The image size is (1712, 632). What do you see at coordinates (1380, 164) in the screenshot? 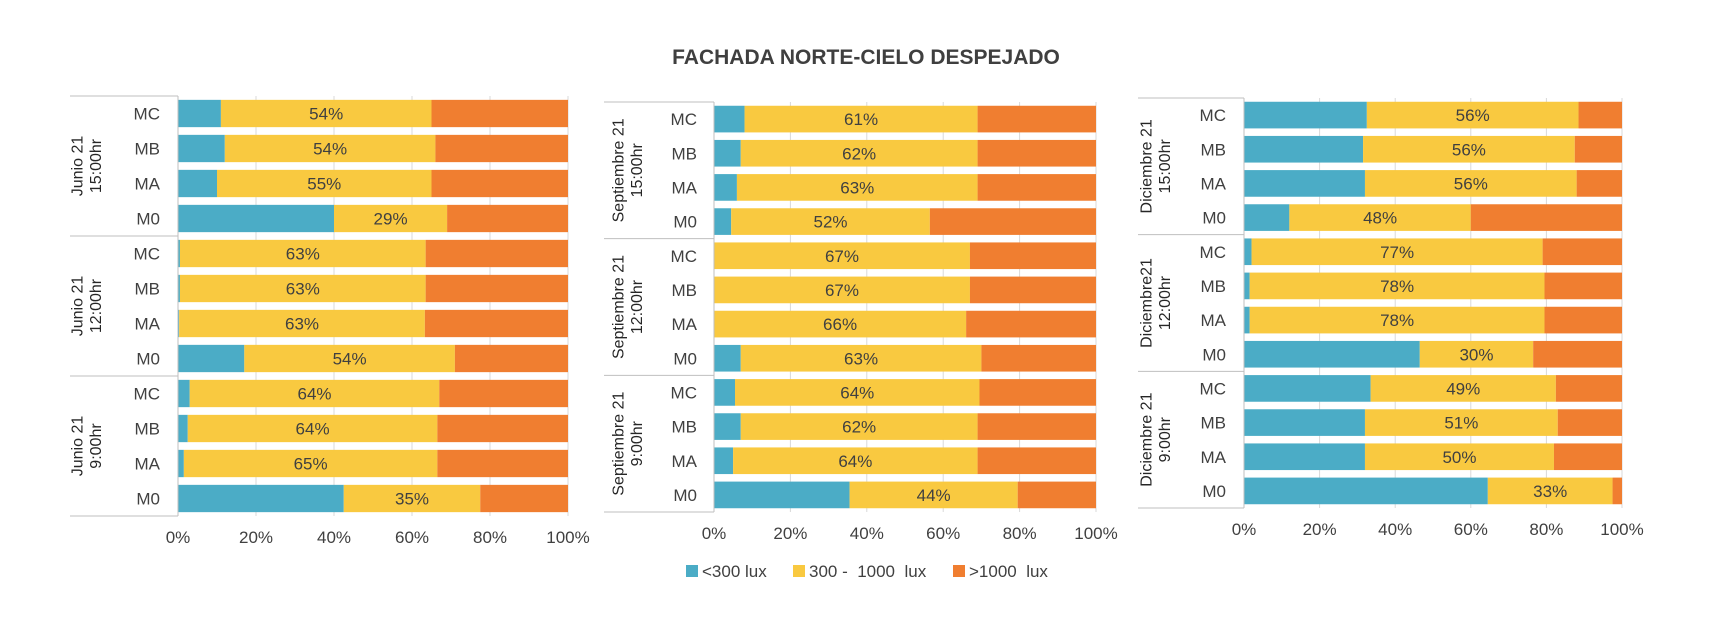
I see `group-0: Diciembre 2115:00hr MC 56% MB 56% MA 56% M0 48%` at bounding box center [1380, 164].